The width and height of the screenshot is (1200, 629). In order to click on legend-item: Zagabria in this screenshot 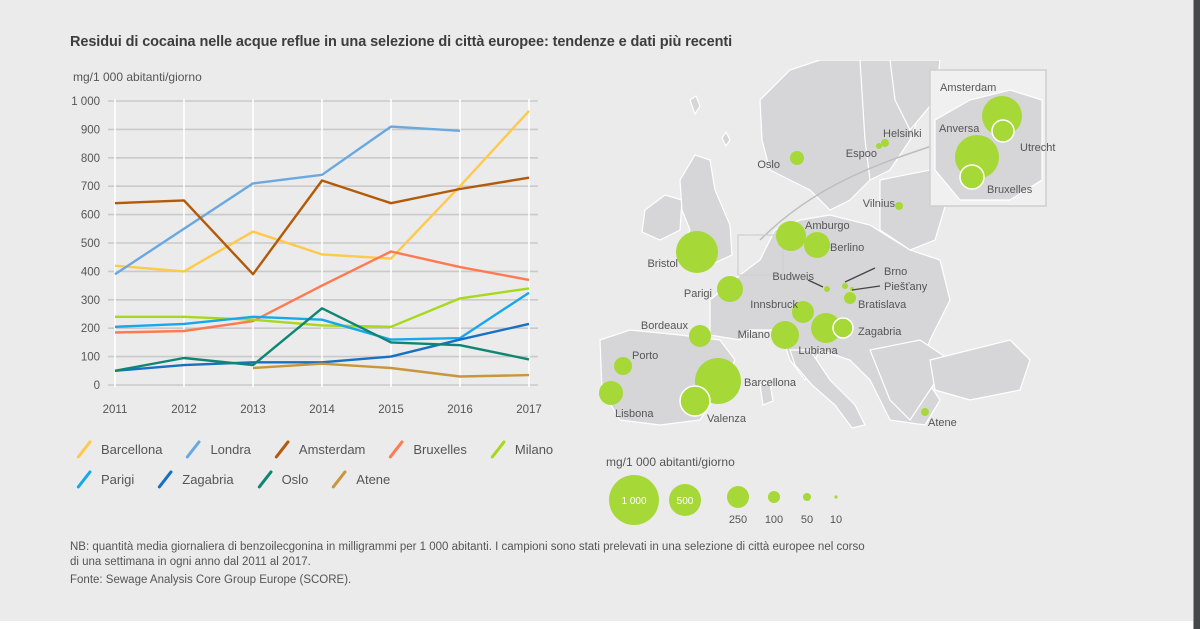, I will do `click(194, 479)`.